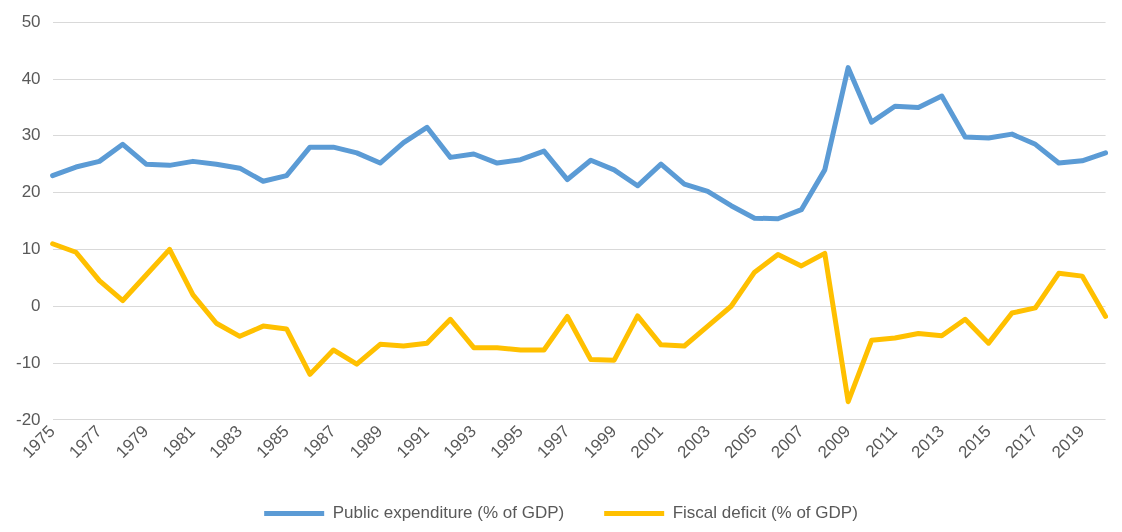 This screenshot has height=532, width=1122. Describe the element at coordinates (31, 78) in the screenshot. I see `y-tick-label: 40` at that location.